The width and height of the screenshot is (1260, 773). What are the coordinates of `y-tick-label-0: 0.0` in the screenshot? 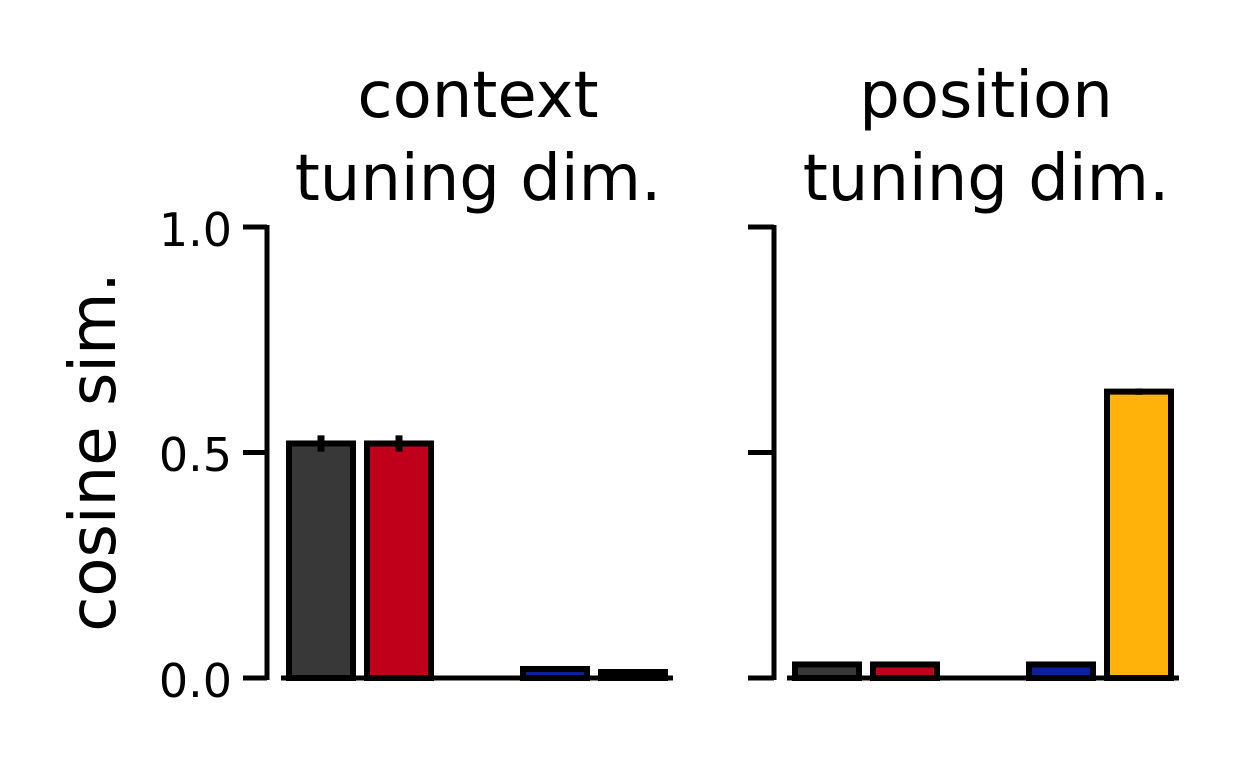 It's located at (195, 681).